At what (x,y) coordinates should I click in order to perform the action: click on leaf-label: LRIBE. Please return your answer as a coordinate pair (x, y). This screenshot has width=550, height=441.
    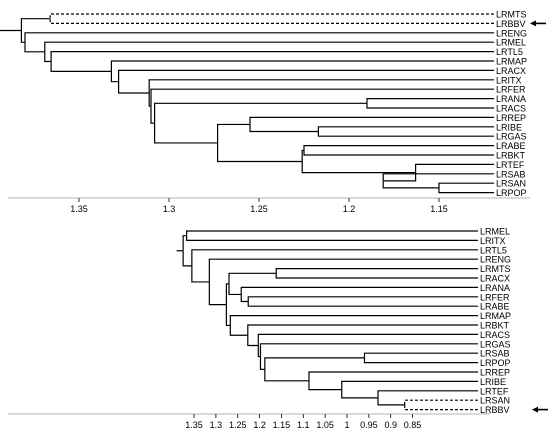
    Looking at the image, I should click on (509, 127).